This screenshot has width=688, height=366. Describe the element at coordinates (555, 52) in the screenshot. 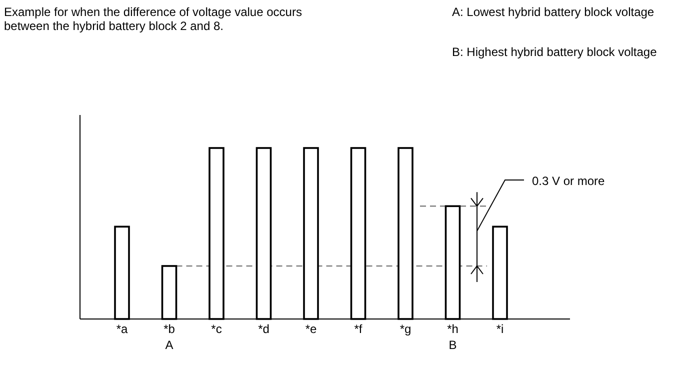

I see `text: B: Highest hybrid battery block voltage` at that location.